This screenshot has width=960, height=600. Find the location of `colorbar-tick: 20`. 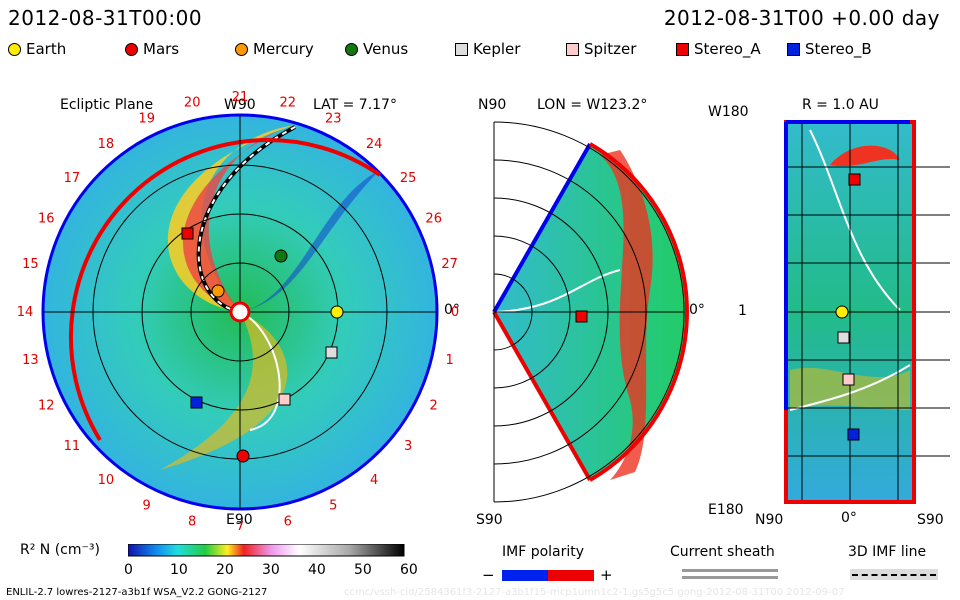

colorbar-tick: 20 is located at coordinates (225, 570).